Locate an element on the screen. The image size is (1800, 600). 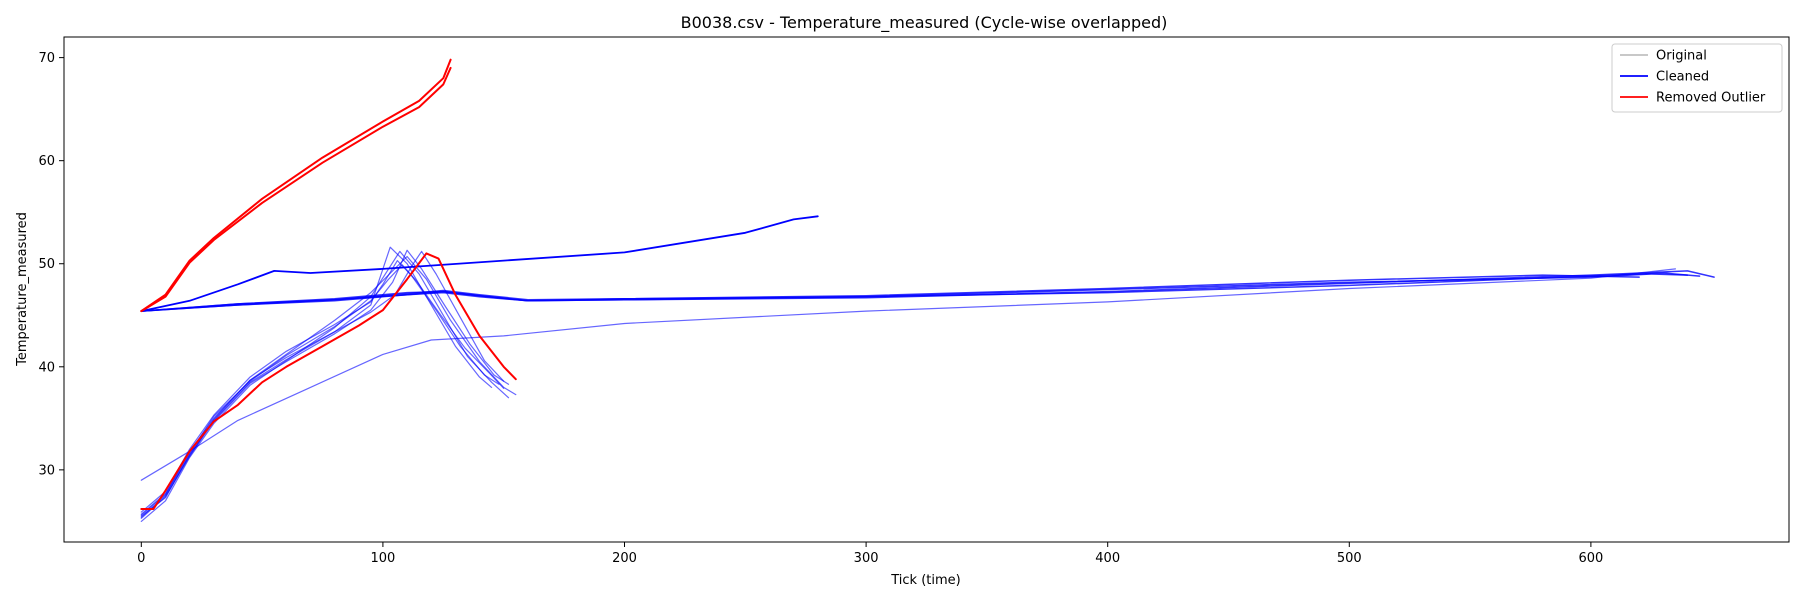
x-axis-ticks: 0 100 200 300 400 500 600 is located at coordinates (870, 554).